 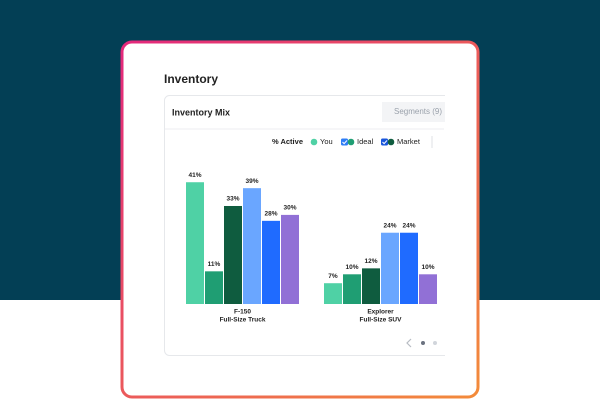 I want to click on bar-value-label: 30%, so click(x=289, y=208).